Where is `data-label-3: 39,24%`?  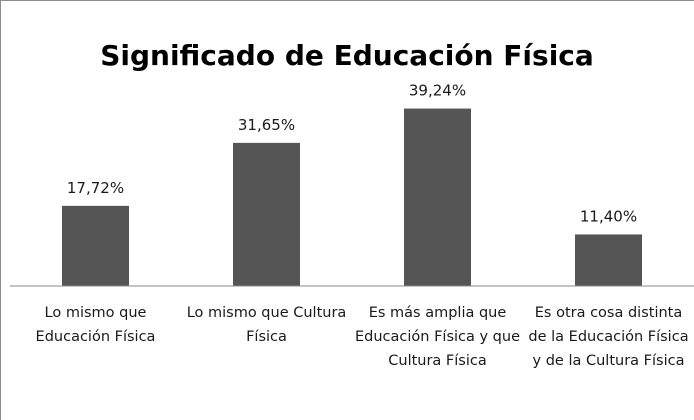
data-label-3: 39,24% is located at coordinates (437, 91).